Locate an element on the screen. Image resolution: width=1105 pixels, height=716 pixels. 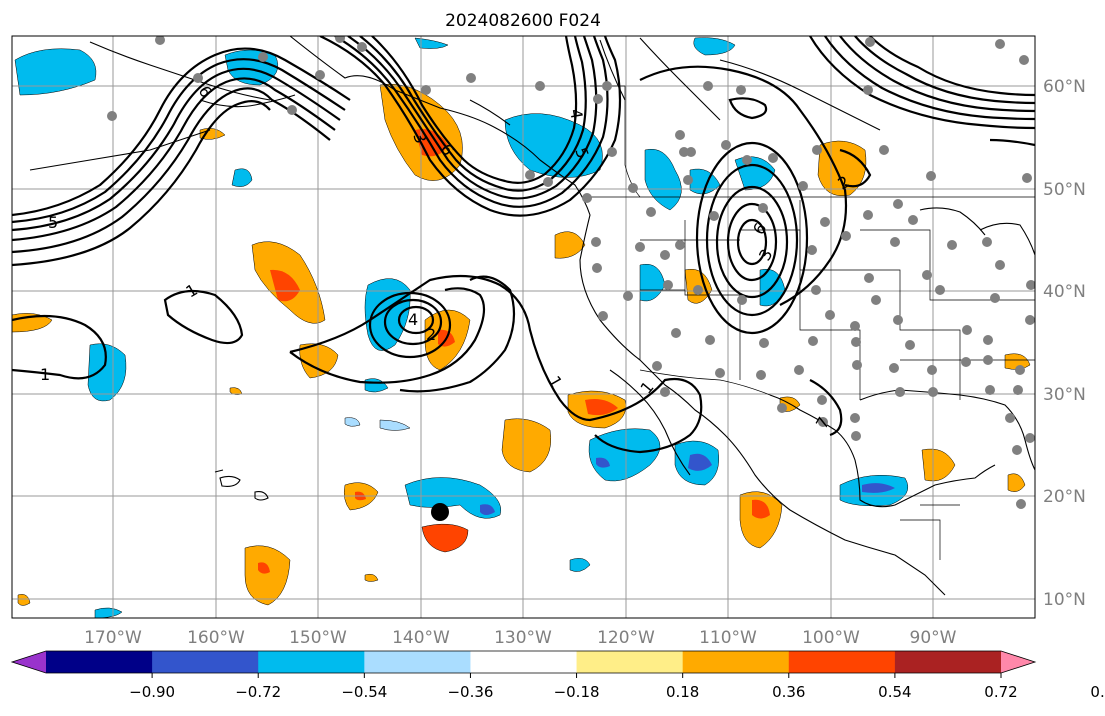
colorbar-extend-min is located at coordinates (29, 662).